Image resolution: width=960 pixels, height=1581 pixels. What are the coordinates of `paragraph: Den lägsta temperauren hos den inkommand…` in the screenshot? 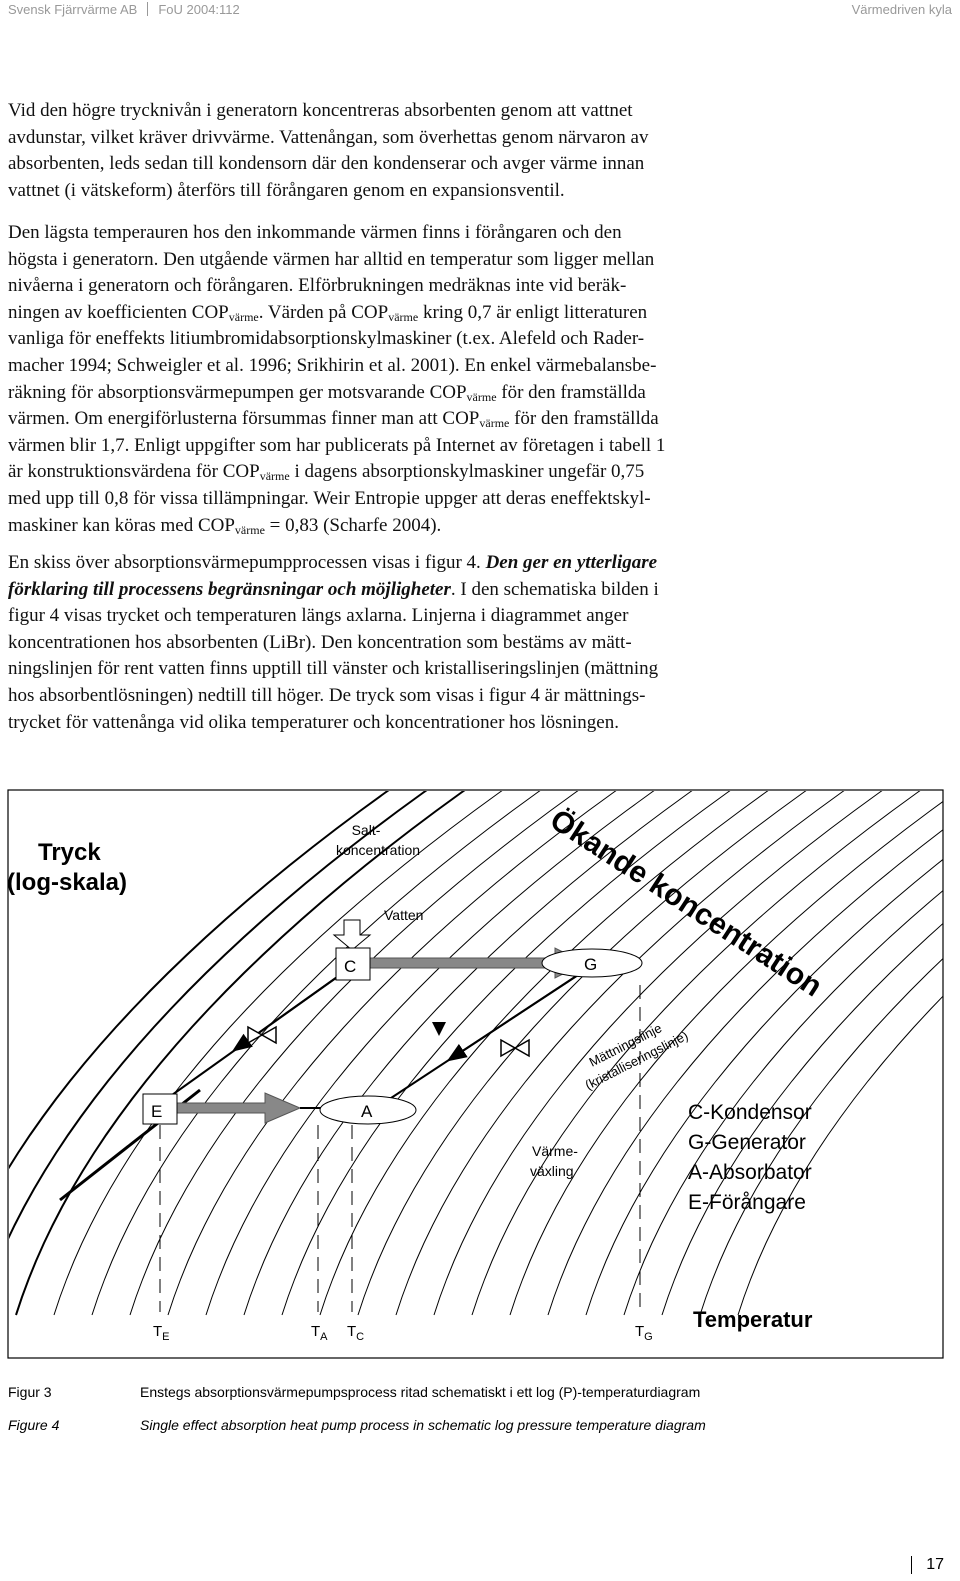 It's located at (336, 379).